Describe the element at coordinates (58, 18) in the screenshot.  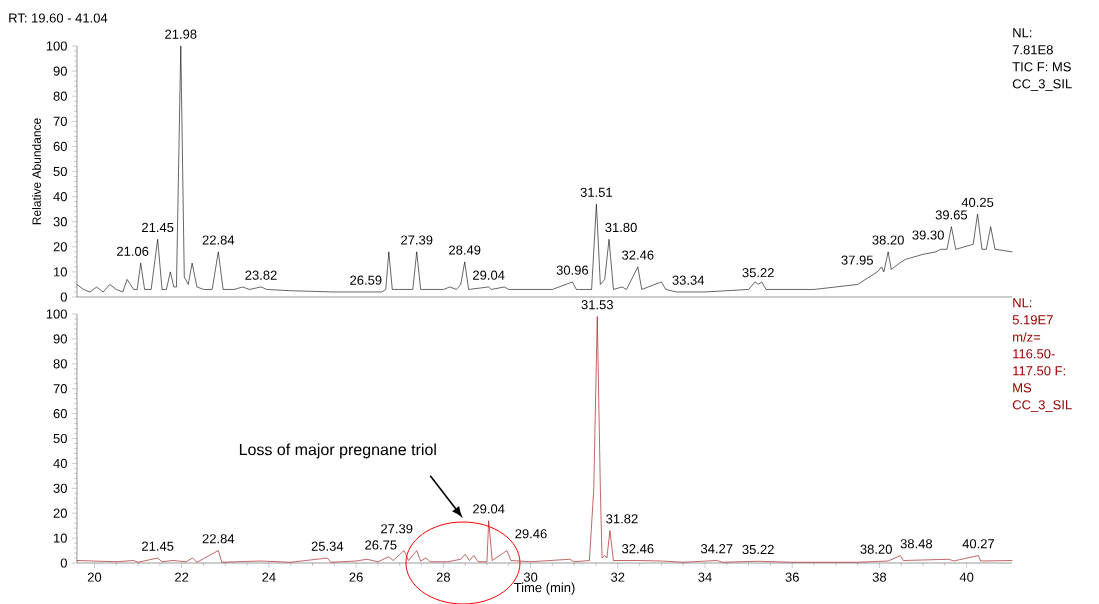
I see `text: RT: 19.60 - 41.04` at that location.